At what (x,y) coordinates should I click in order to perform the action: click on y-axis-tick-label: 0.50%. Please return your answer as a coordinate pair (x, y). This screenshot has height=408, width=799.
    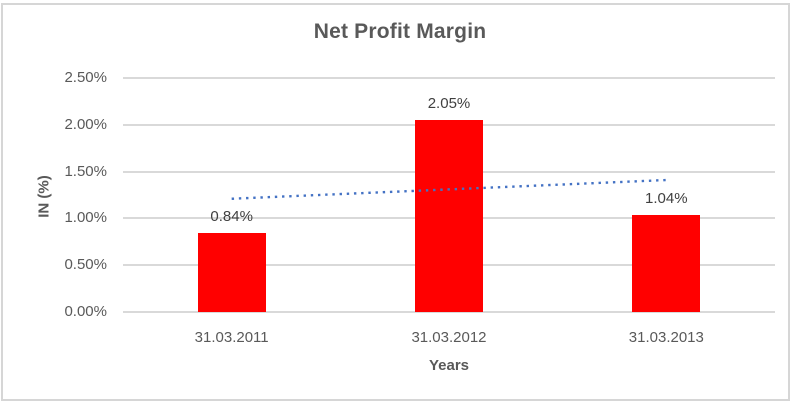
    Looking at the image, I should click on (85, 265).